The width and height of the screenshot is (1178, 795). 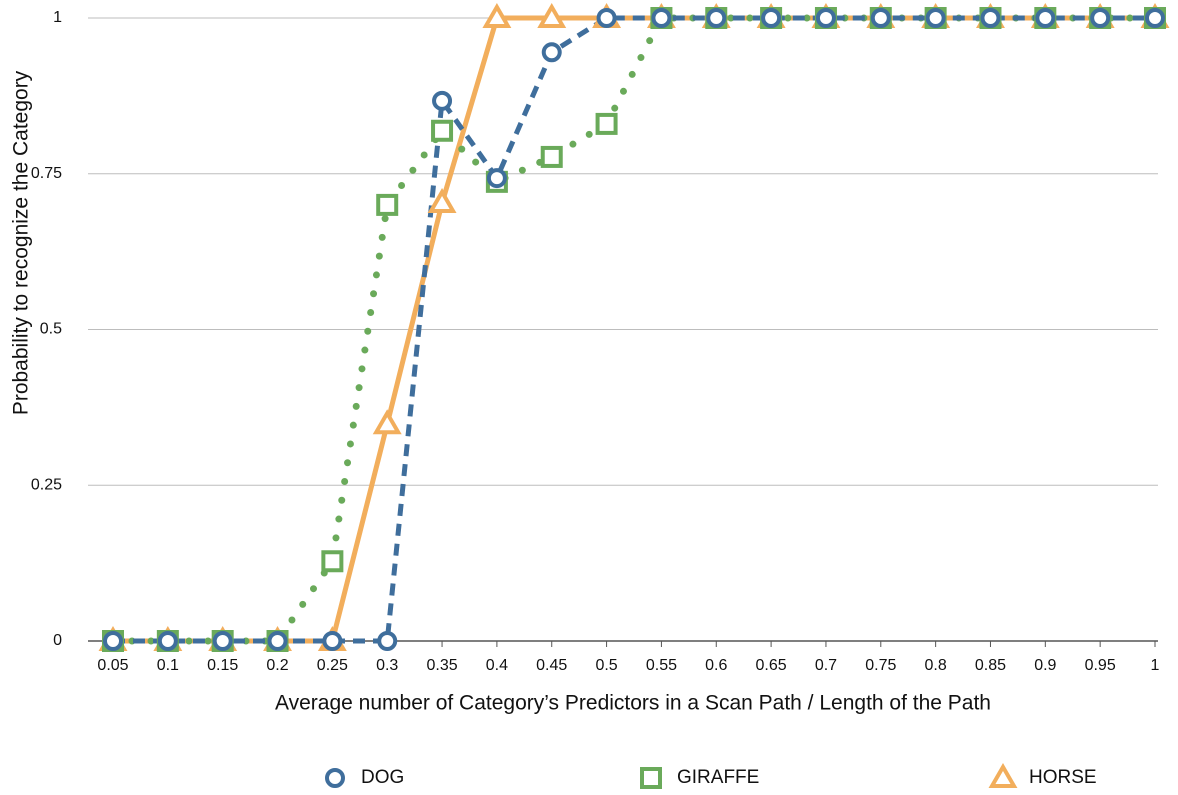 What do you see at coordinates (1045, 665) in the screenshot?
I see `x-tick-label: 0.9` at bounding box center [1045, 665].